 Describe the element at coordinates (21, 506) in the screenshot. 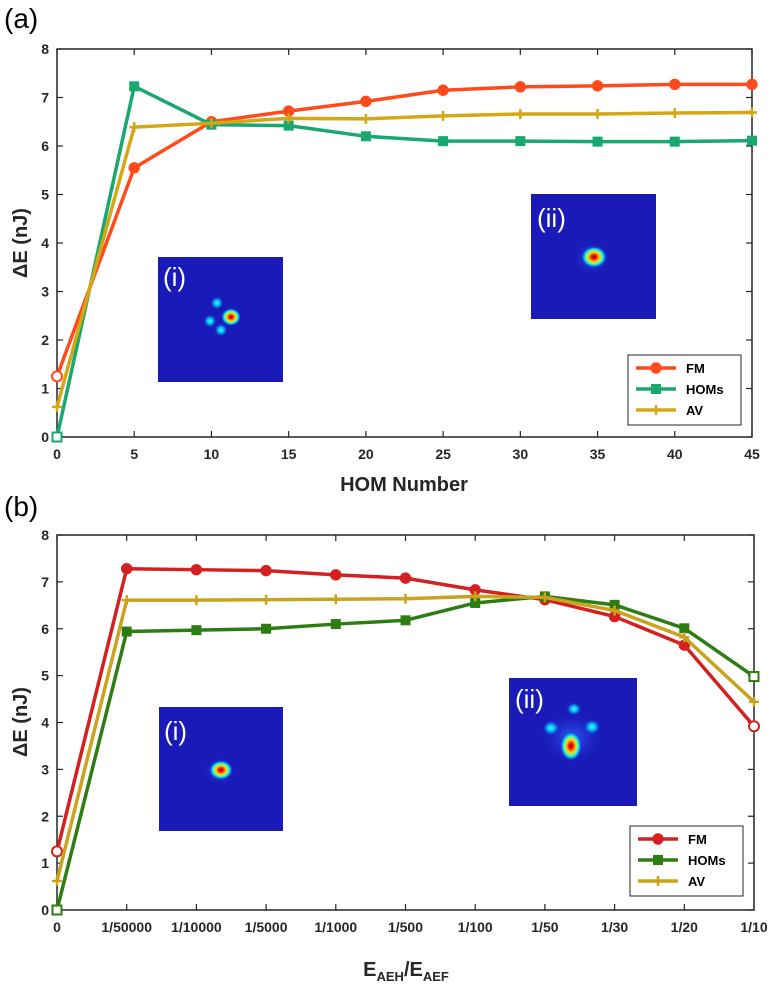

I see `panel-b-label: (b)` at that location.